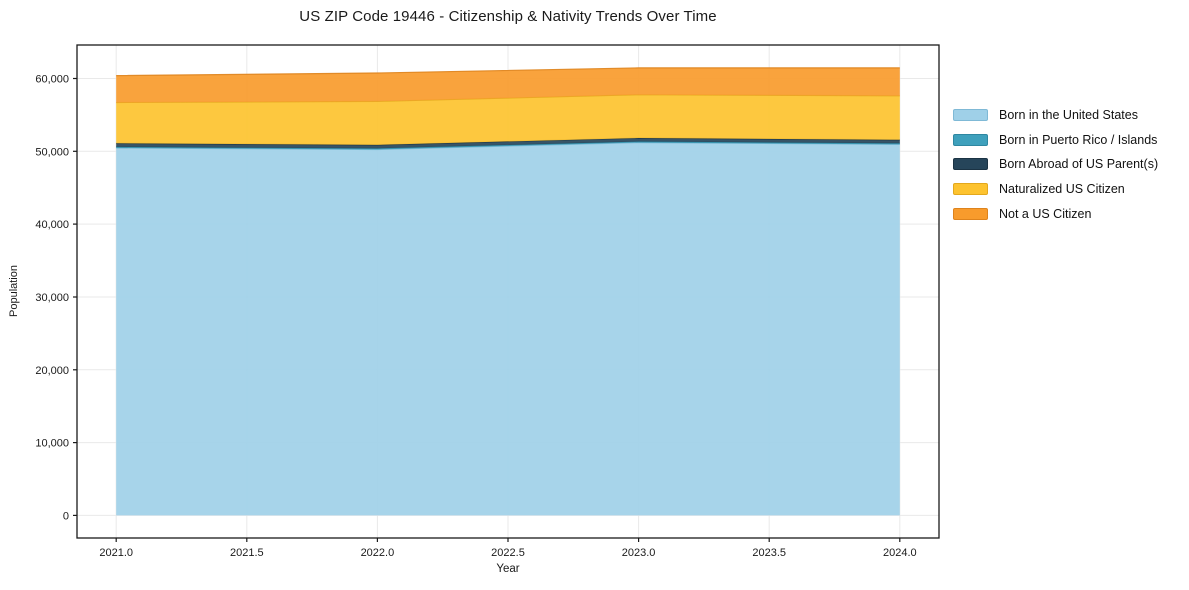  I want to click on x-tick-label: 2022.5, so click(508, 553).